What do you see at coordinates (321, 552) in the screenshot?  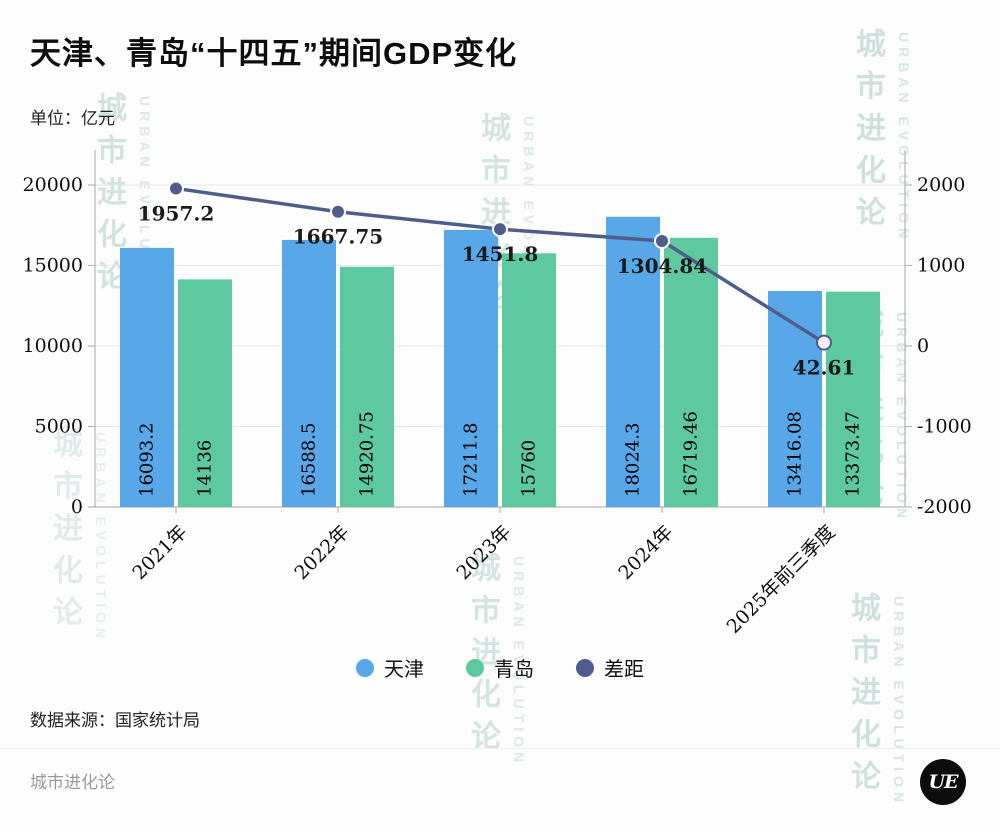 I see `x-tick-label: 2022年` at bounding box center [321, 552].